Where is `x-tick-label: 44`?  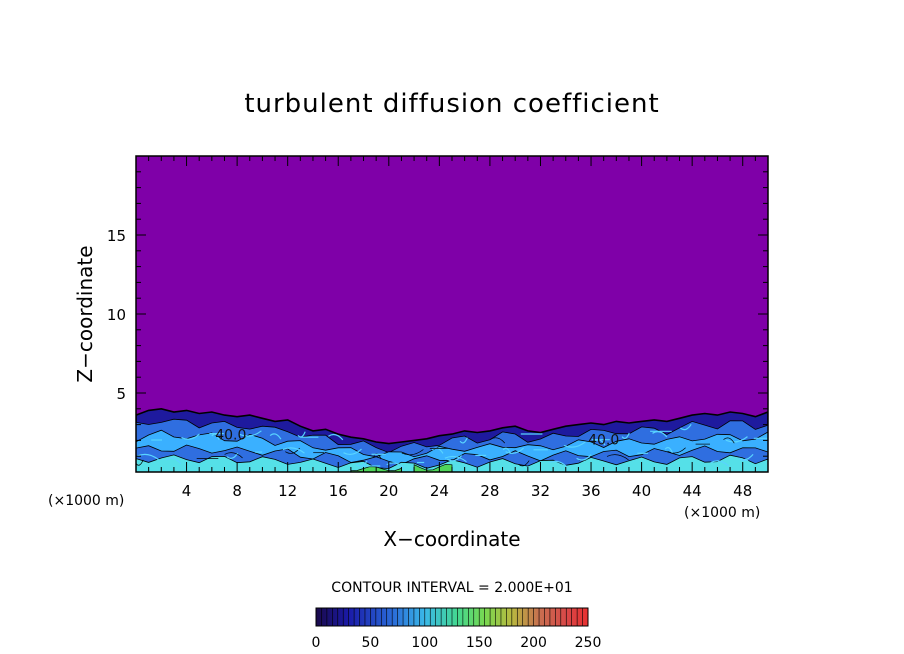
x-tick-label: 44 is located at coordinates (692, 491).